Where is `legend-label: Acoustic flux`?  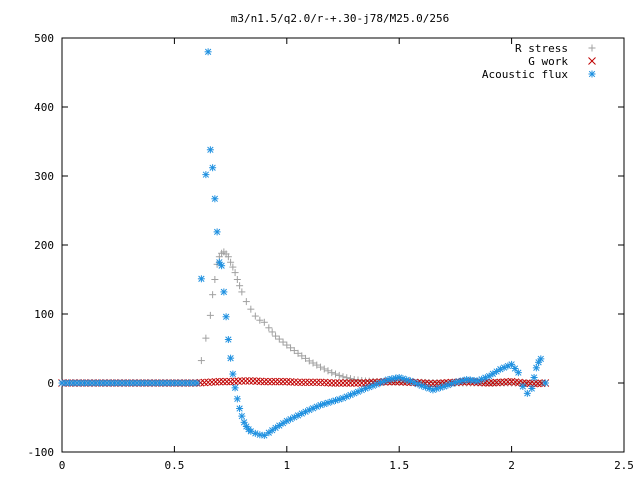 legend-label: Acoustic flux is located at coordinates (525, 74).